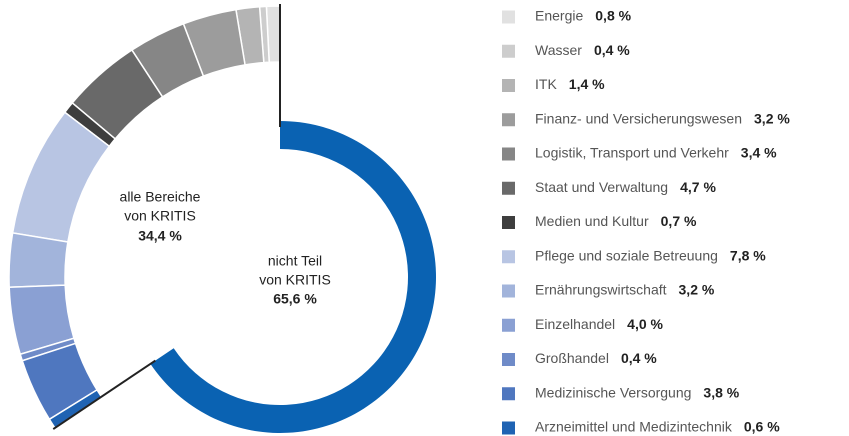 Image resolution: width=849 pixels, height=436 pixels. I want to click on legend-label: Großhandel, so click(572, 358).